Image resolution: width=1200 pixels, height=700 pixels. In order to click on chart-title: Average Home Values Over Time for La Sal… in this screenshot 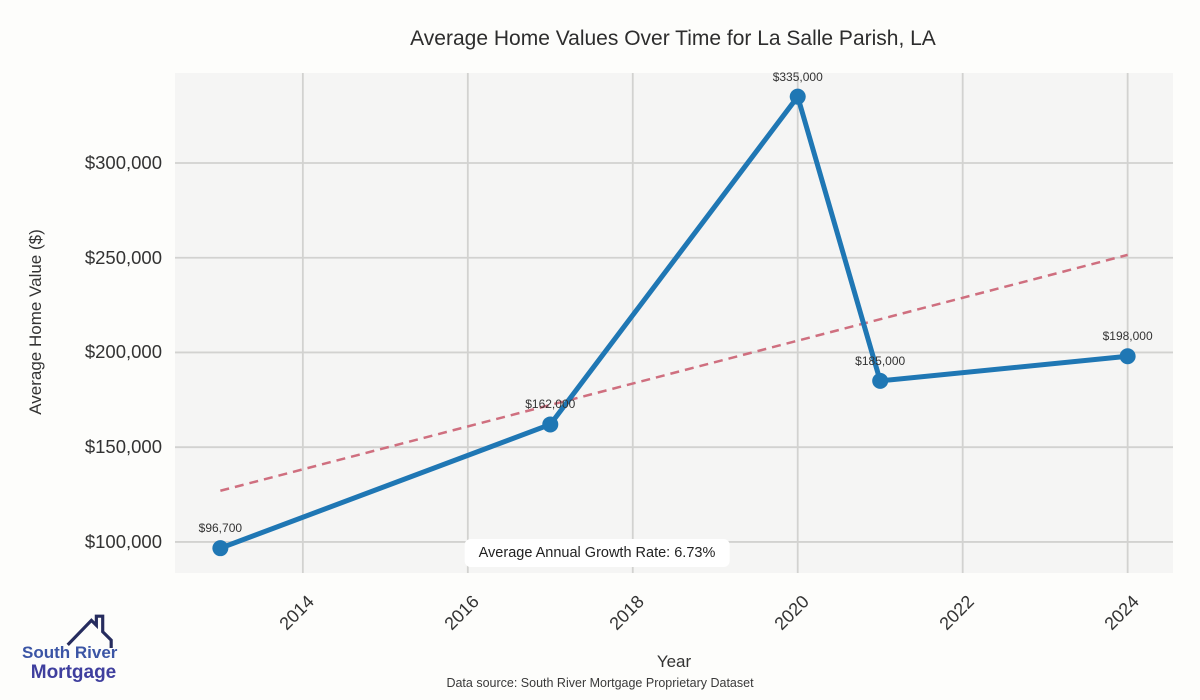, I will do `click(673, 38)`.